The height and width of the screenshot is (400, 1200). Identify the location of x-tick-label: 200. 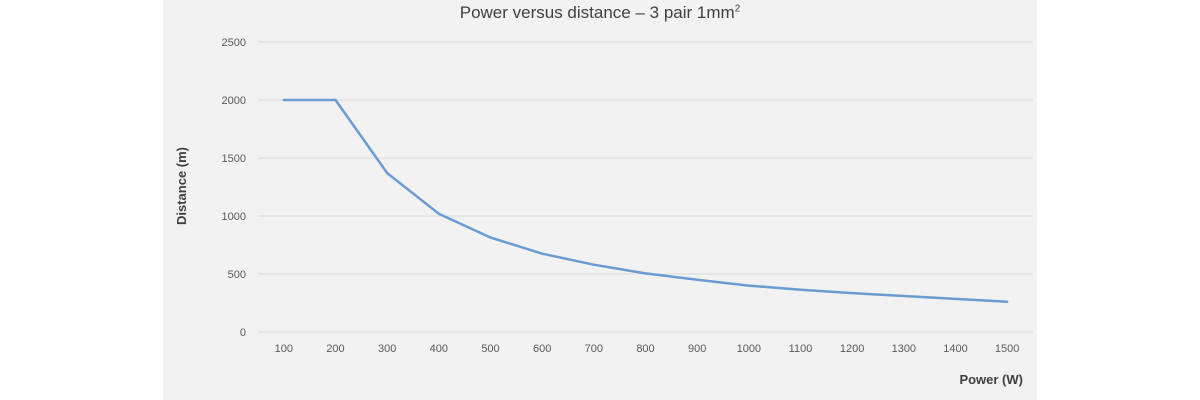
(335, 349).